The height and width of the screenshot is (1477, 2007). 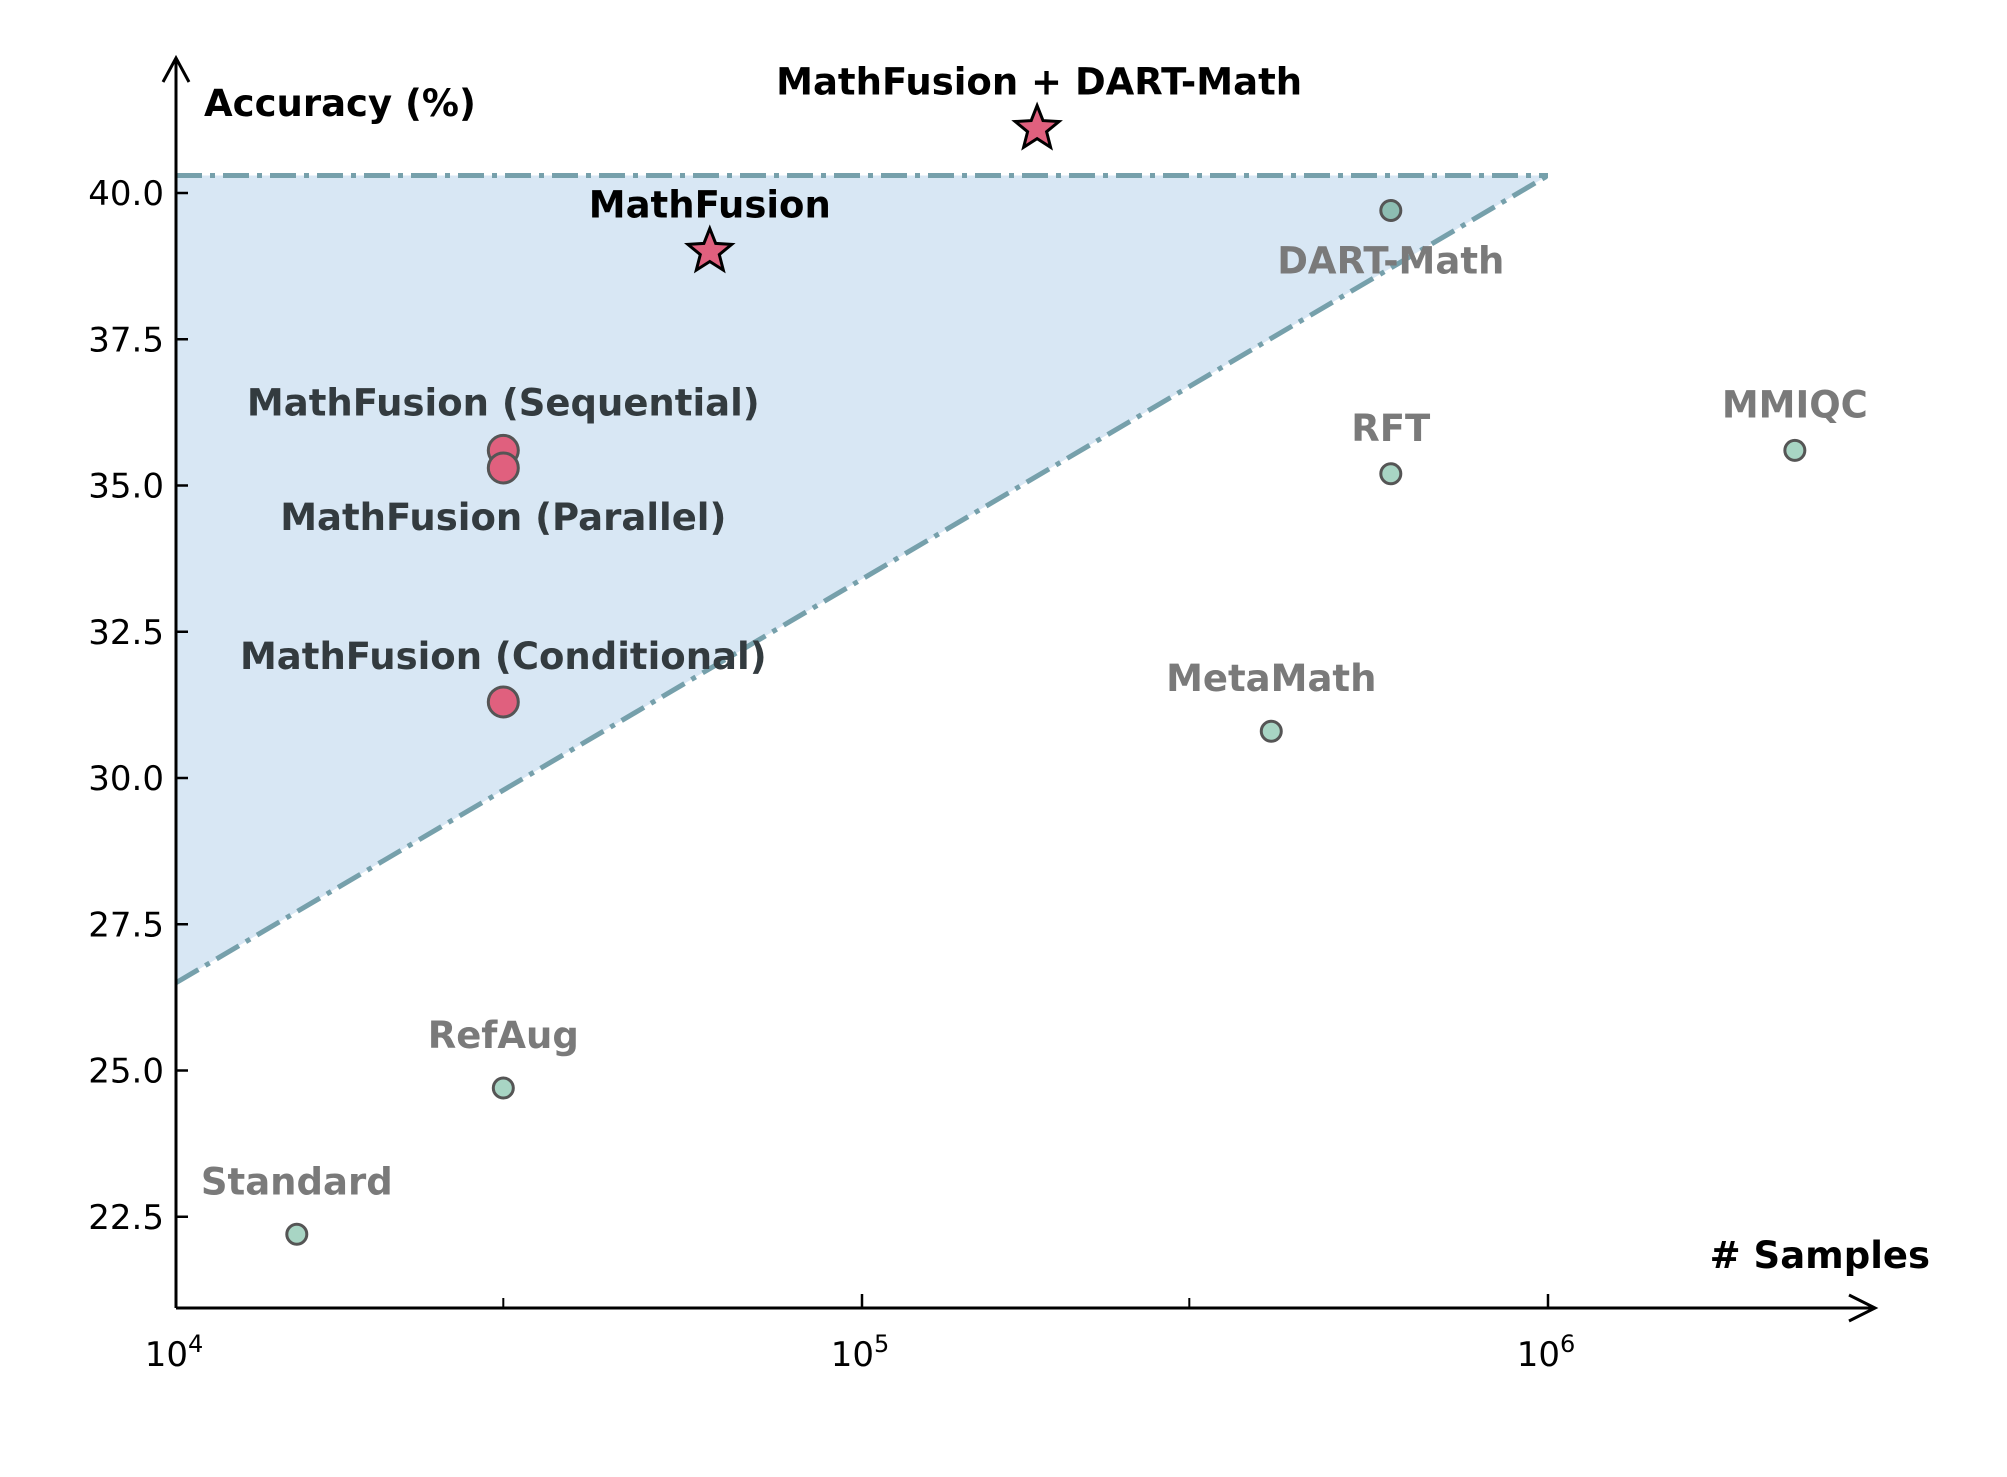 What do you see at coordinates (126, 925) in the screenshot?
I see `y-tick-label: 27.5` at bounding box center [126, 925].